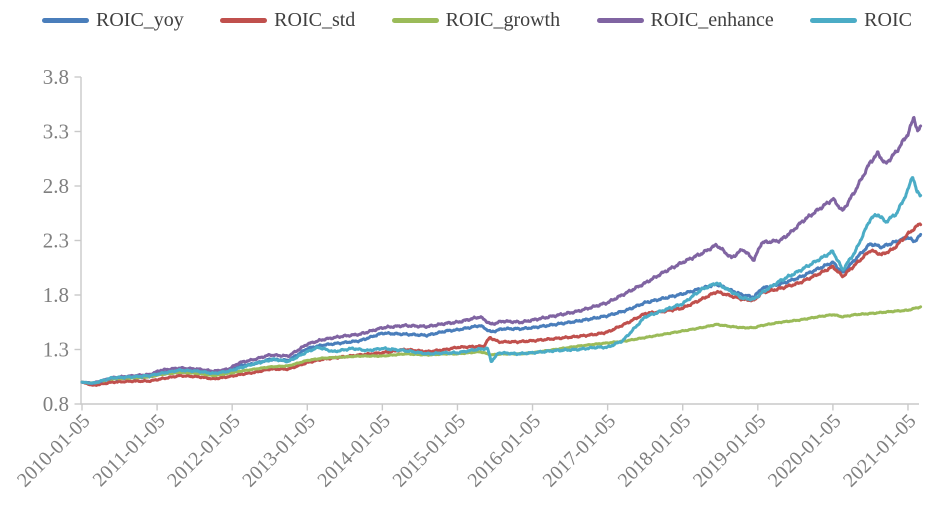  Describe the element at coordinates (129, 450) in the screenshot. I see `x-axis-tick-label: 2011-01-05` at that location.